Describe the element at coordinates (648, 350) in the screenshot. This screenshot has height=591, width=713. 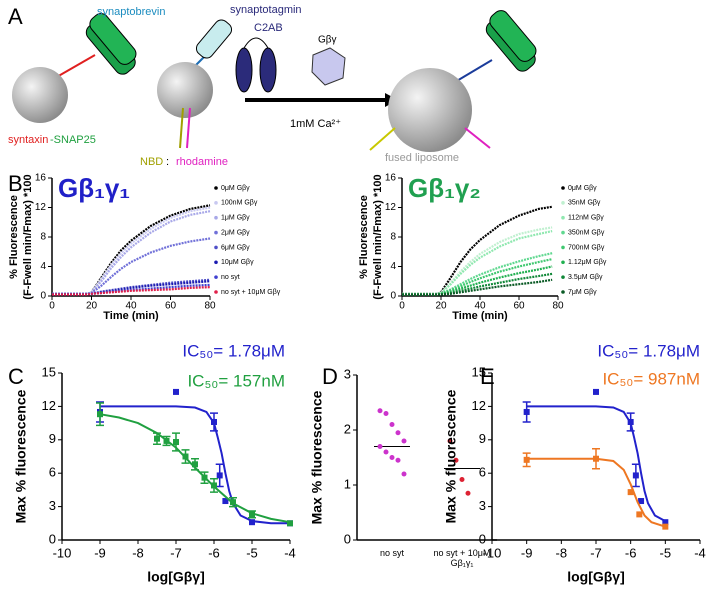
I see `annotation: IC₅₀= 1.78μM` at that location.